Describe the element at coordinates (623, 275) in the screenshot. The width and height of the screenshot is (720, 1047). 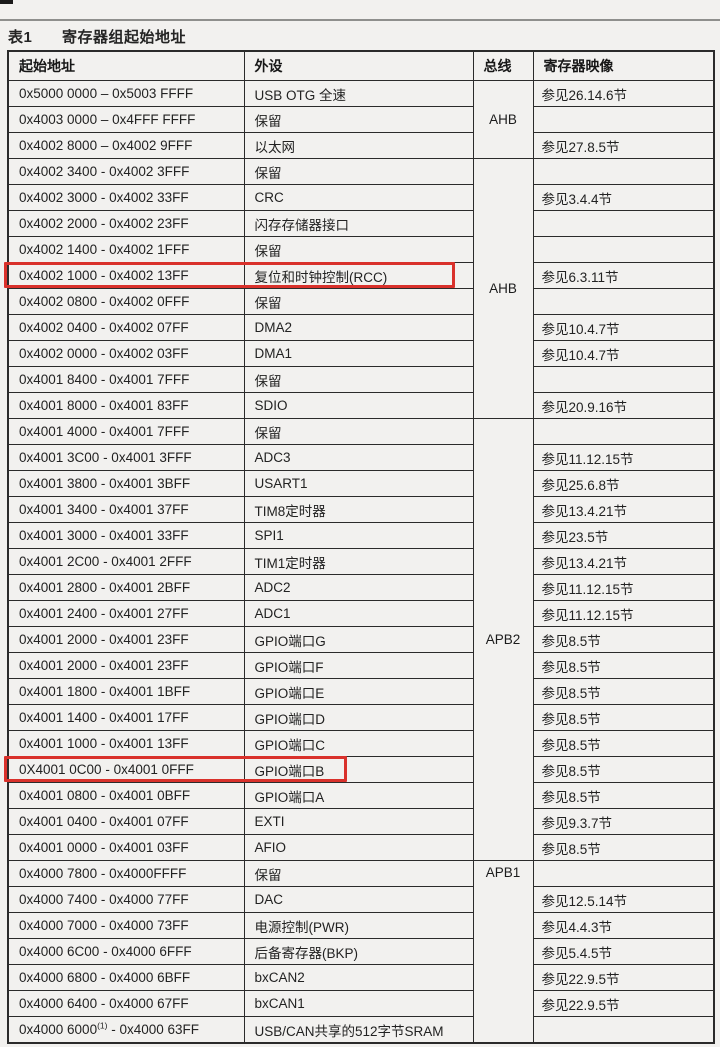
I see `regmap-cell: 参见6.3.11节` at that location.